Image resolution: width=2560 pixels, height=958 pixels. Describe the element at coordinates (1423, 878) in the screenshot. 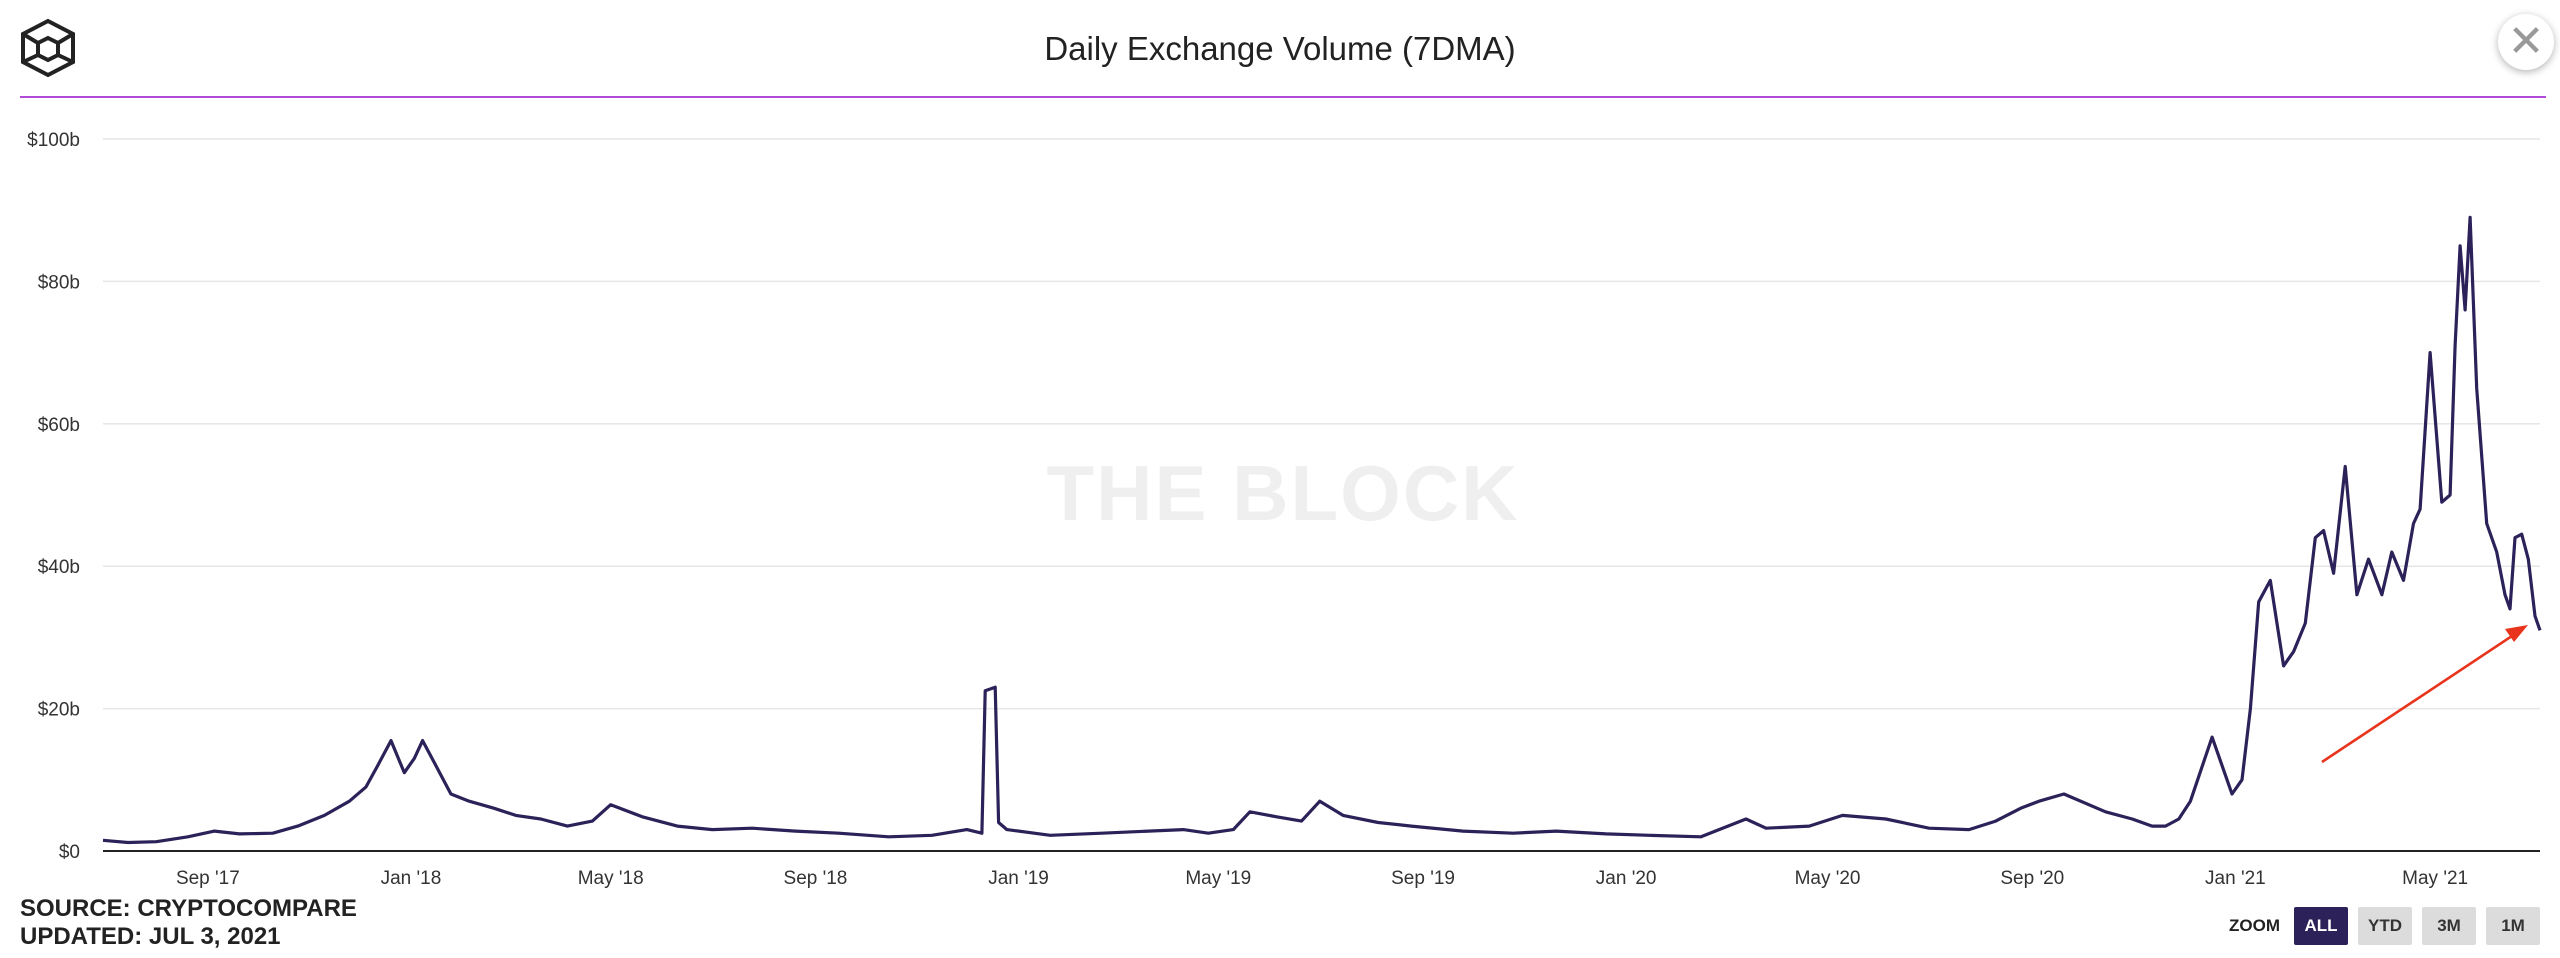

I see `x-tick-label: Sep '19` at that location.